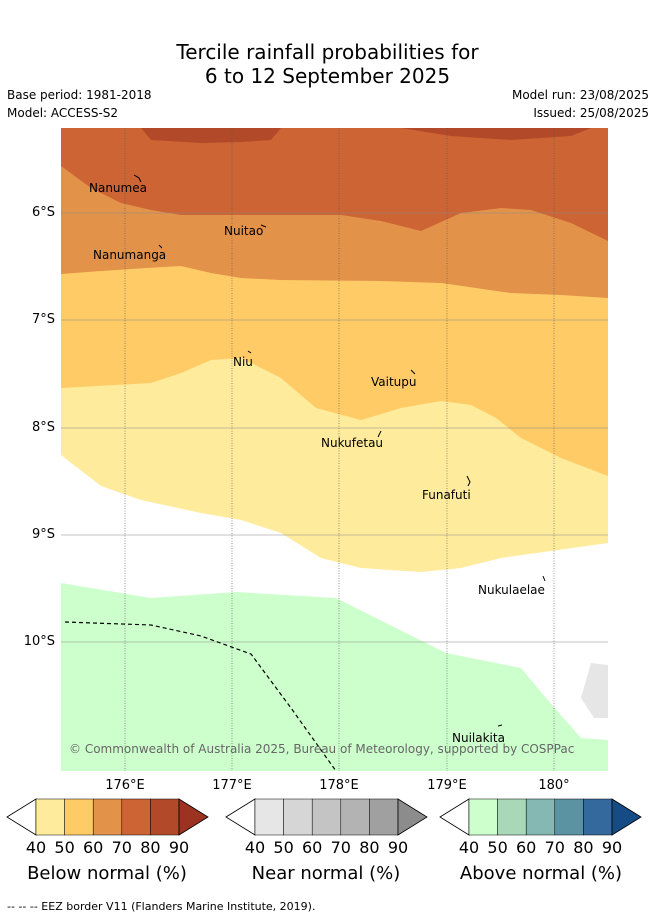 The image size is (655, 919). What do you see at coordinates (594, 690) in the screenshot?
I see `near-normal-region` at bounding box center [594, 690].